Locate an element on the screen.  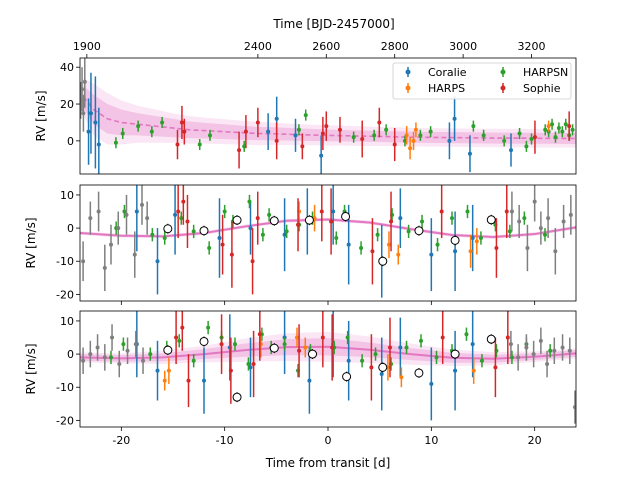
legend-harpsn-label: HARPSN is located at coordinates (545, 72).